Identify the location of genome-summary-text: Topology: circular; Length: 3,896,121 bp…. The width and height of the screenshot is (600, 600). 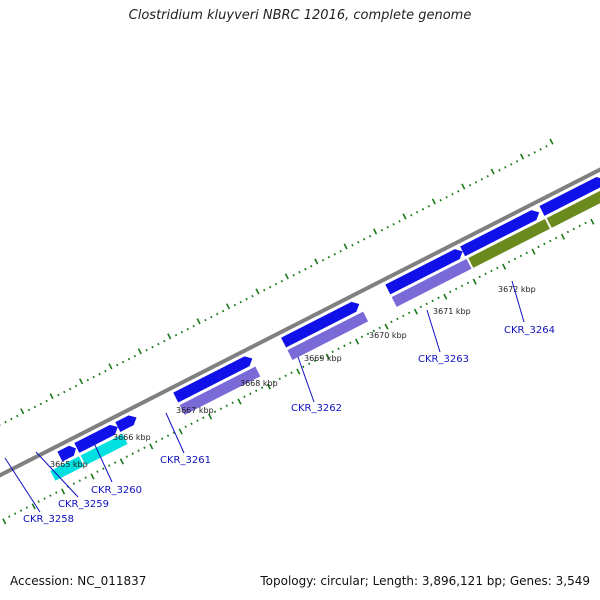
(425, 581).